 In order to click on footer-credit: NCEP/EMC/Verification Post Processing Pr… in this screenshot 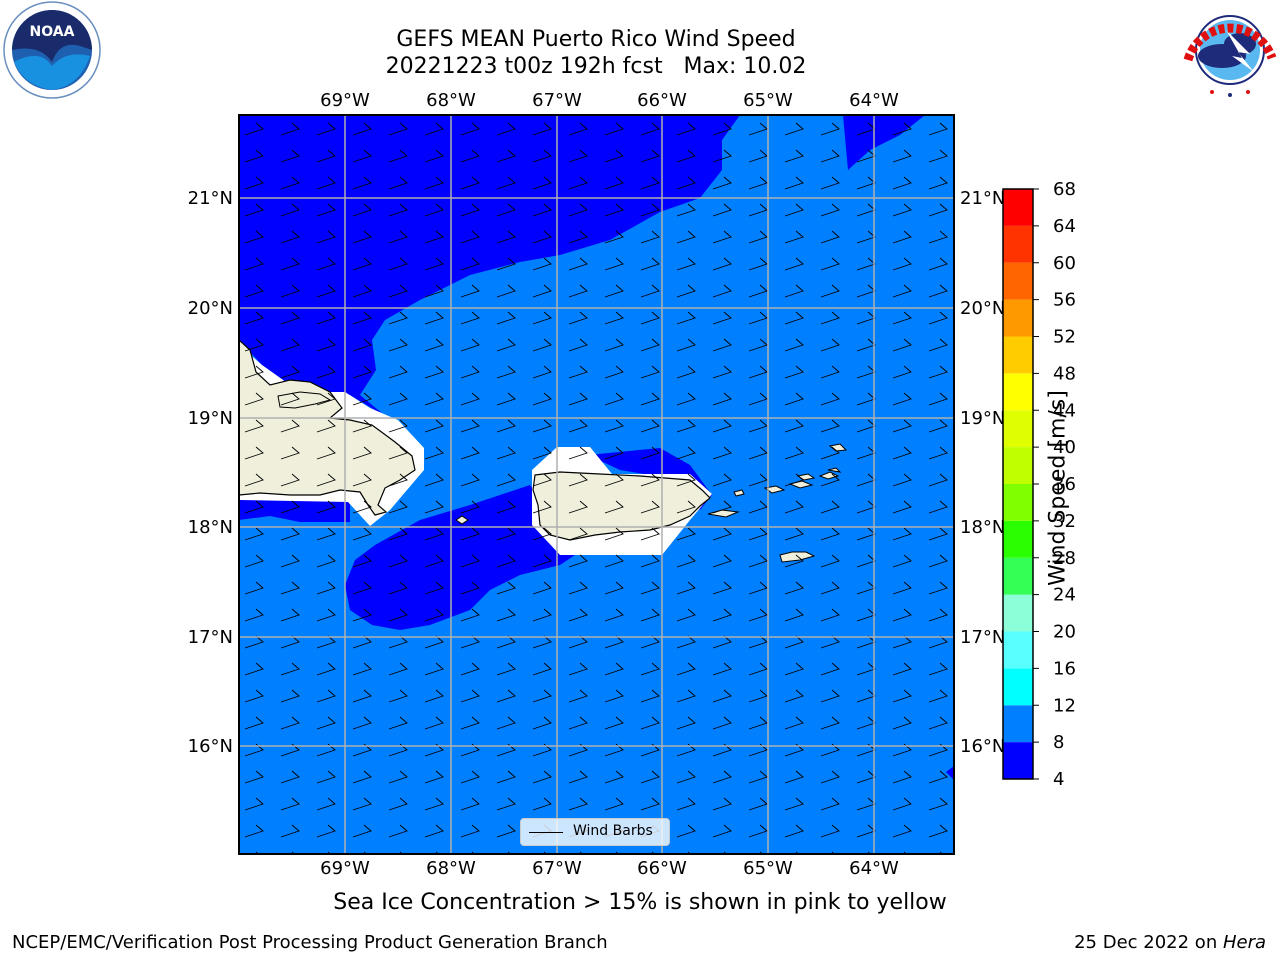, I will do `click(310, 942)`.